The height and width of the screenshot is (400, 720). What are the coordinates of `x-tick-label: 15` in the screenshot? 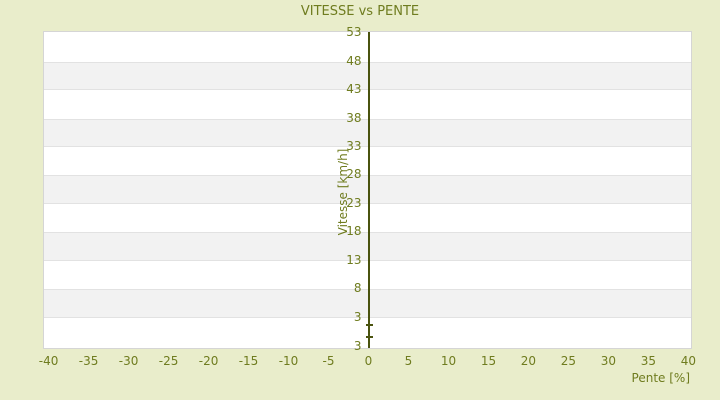 It's located at (488, 361).